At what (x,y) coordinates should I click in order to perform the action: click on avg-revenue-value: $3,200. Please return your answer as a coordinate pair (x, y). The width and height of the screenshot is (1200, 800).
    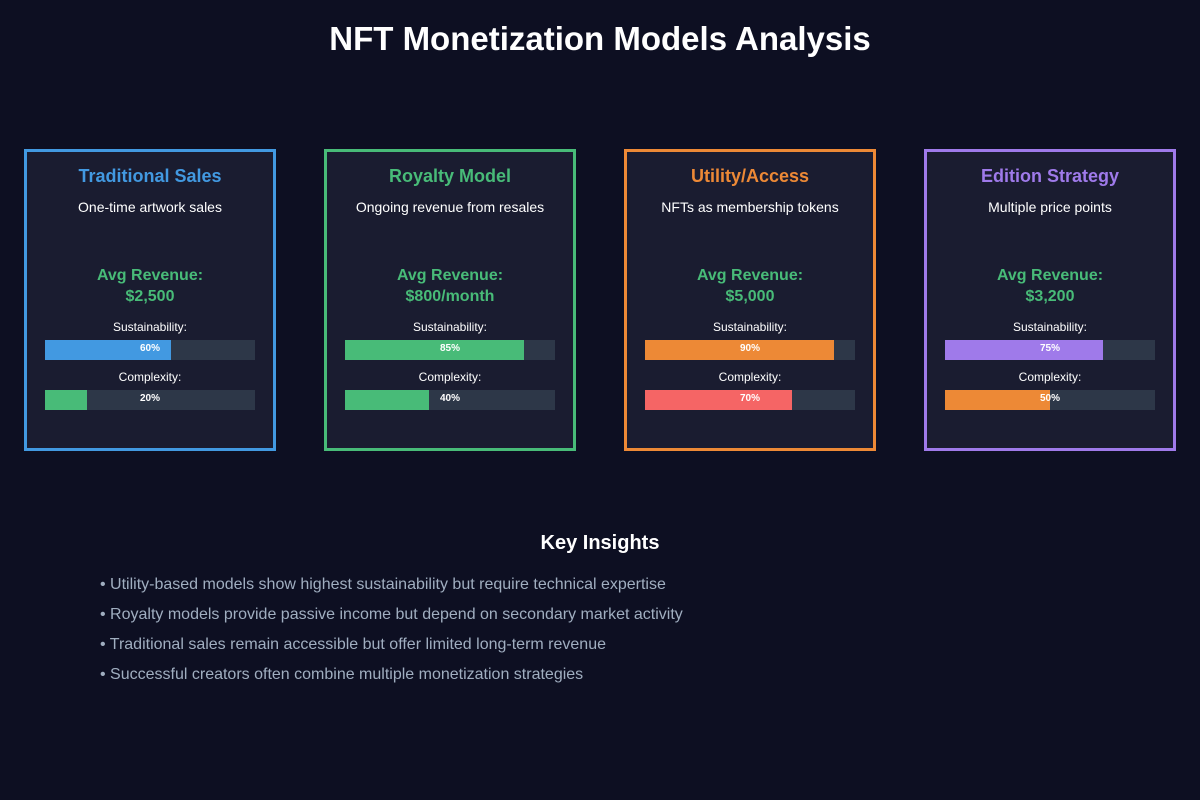
    Looking at the image, I should click on (1050, 296).